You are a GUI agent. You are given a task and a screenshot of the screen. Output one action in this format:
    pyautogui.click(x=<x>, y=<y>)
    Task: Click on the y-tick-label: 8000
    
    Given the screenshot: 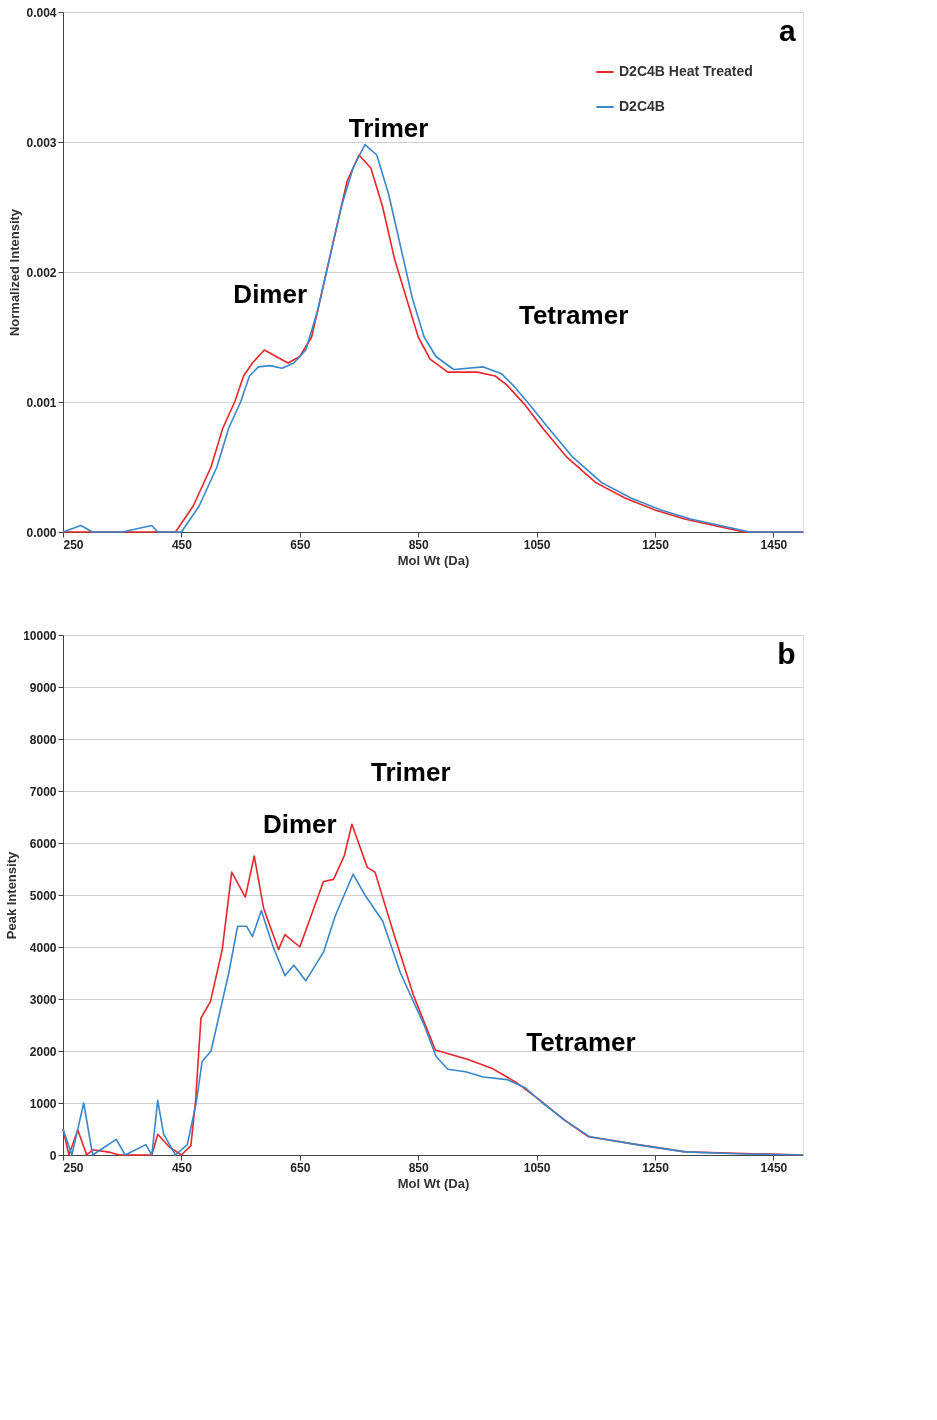 What is the action you would take?
    pyautogui.click(x=43, y=739)
    